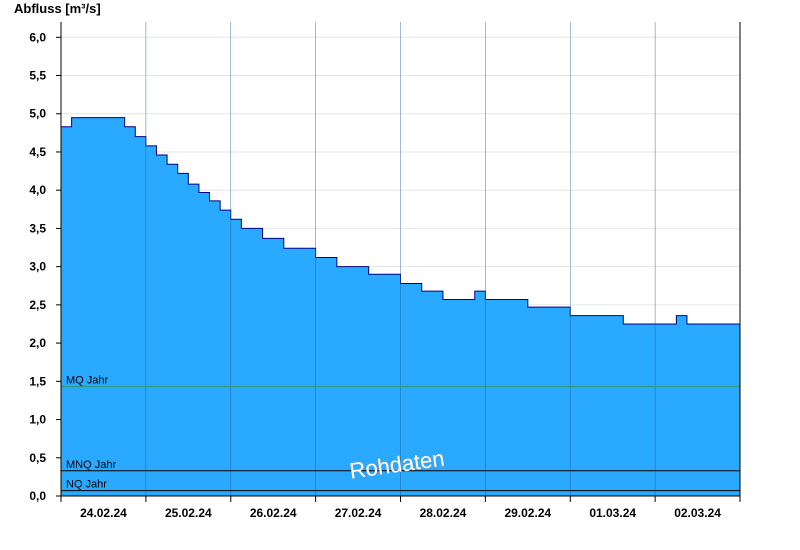 The height and width of the screenshot is (550, 800). I want to click on y-tick-label: 0,0, so click(37, 496).